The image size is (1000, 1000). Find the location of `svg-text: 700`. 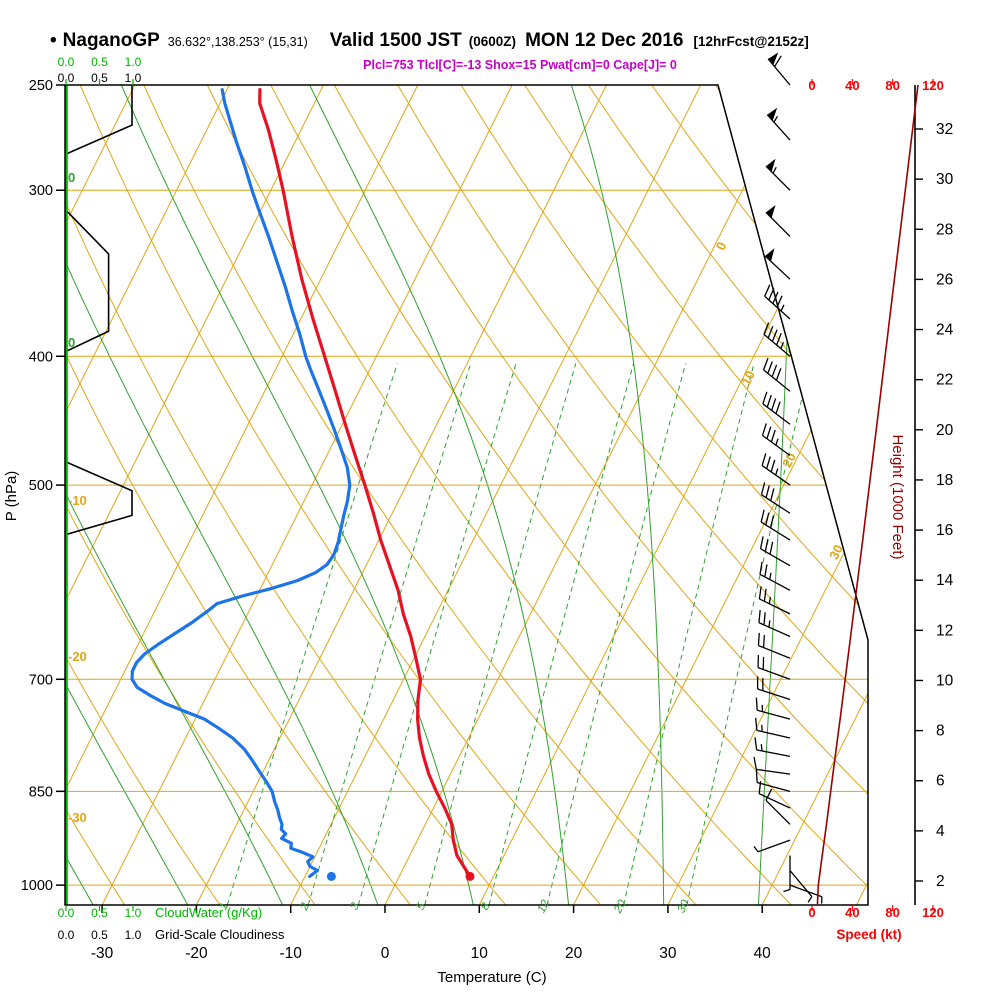

svg-text: 700 is located at coordinates (41, 680).